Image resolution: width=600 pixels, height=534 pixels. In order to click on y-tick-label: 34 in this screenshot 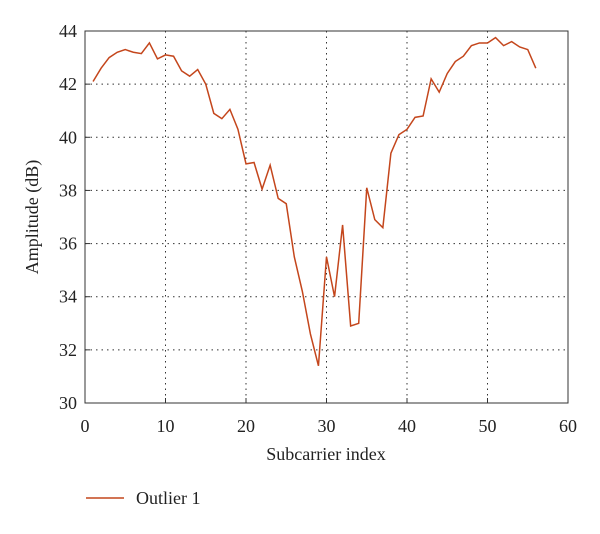, I will do `click(68, 297)`.